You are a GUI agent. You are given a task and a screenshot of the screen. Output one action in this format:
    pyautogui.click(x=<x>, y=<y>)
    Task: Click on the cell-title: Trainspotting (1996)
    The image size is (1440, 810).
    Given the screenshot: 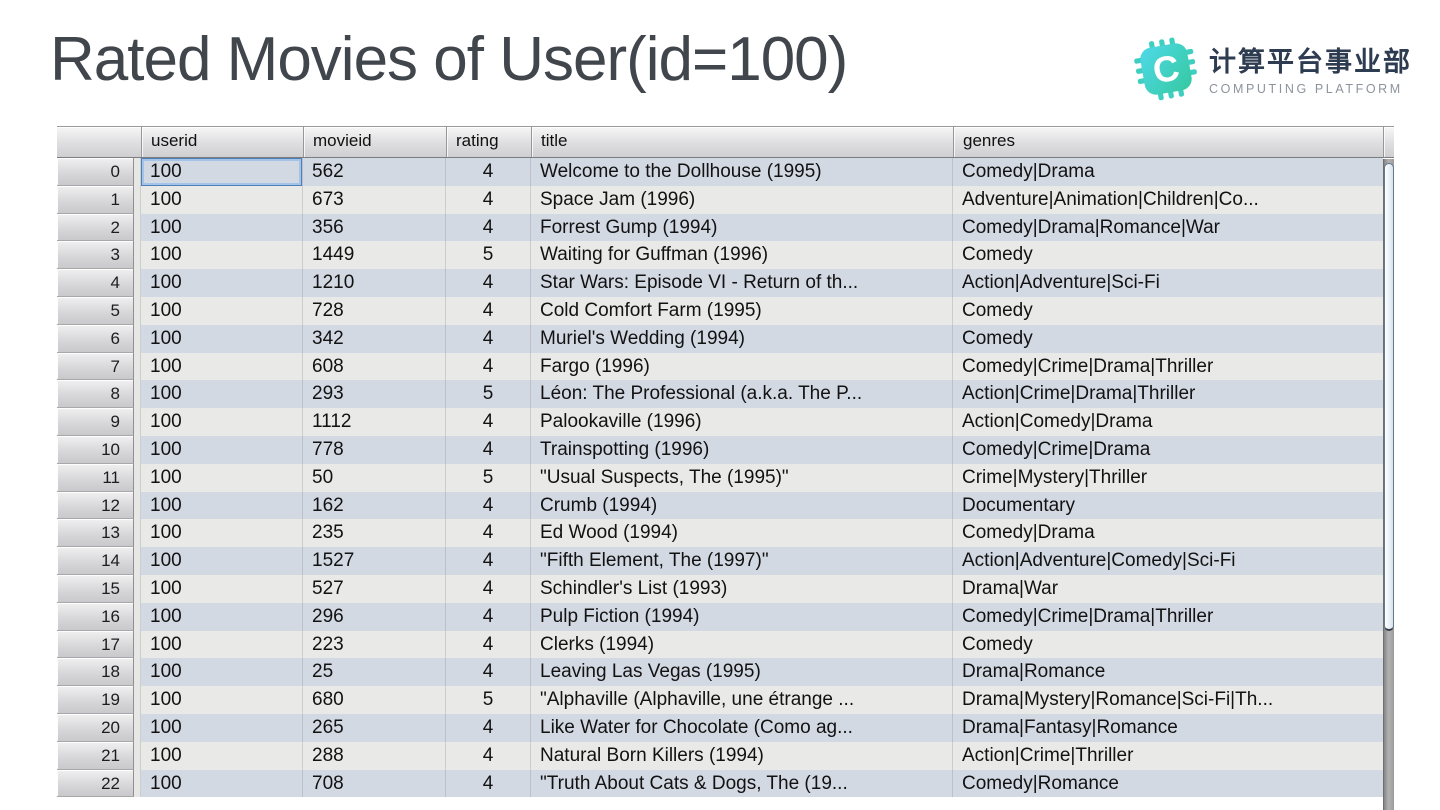 What is the action you would take?
    pyautogui.click(x=742, y=449)
    